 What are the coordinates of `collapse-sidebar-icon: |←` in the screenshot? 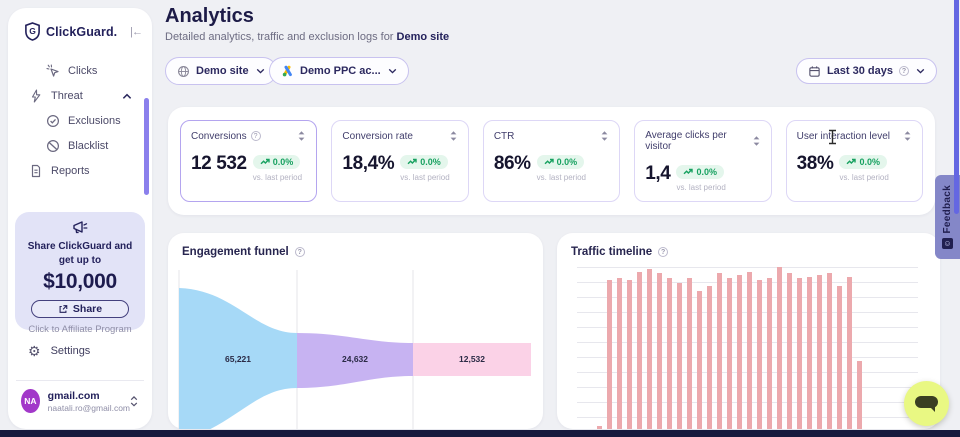 It's located at (136, 31).